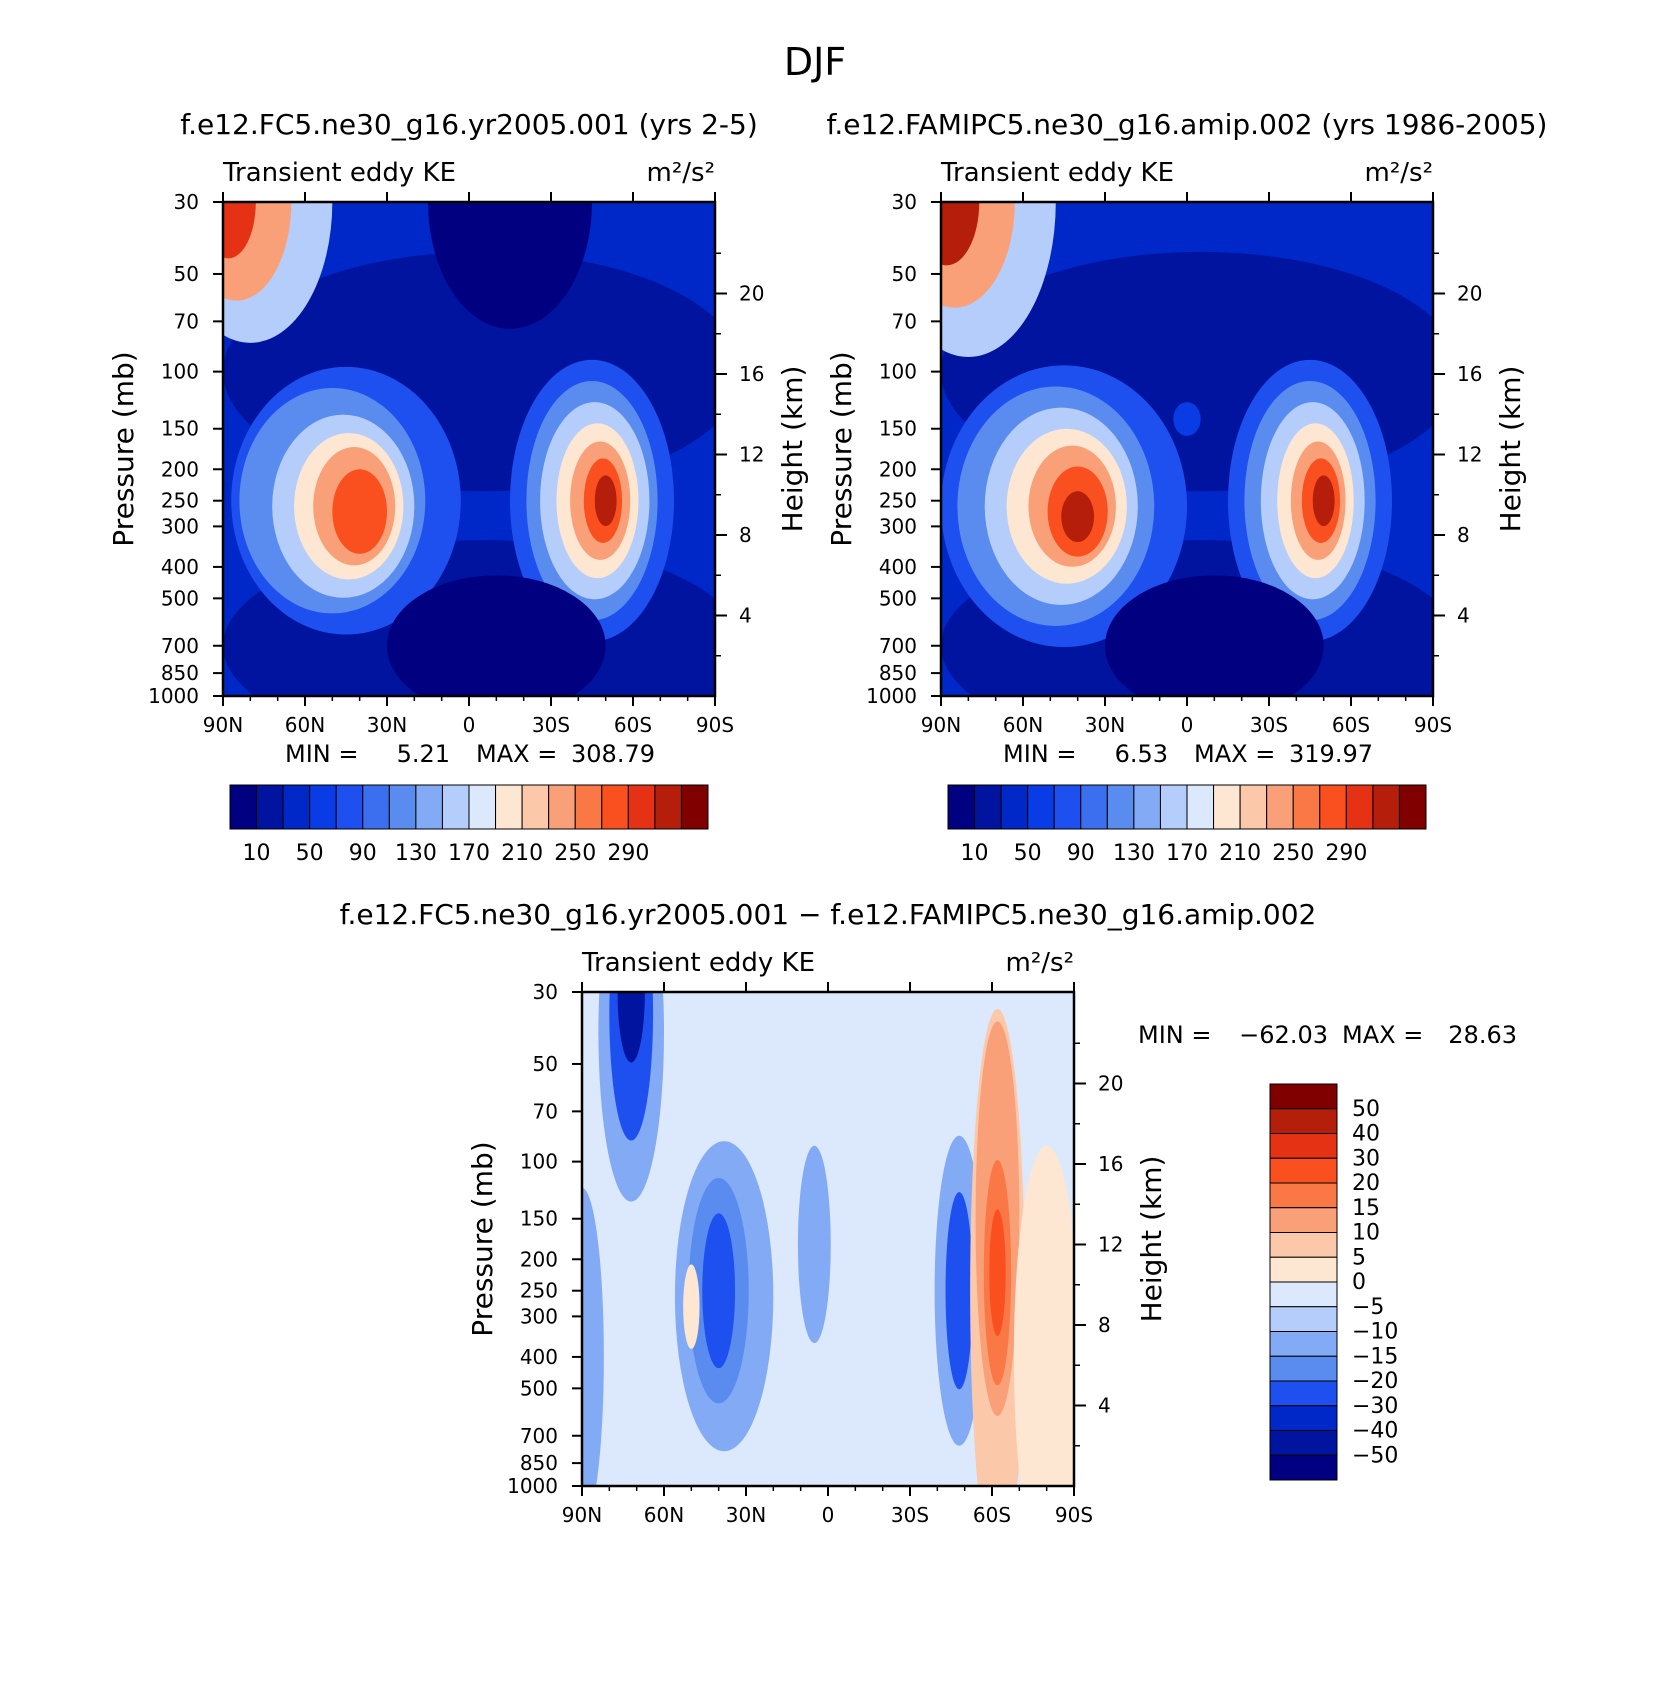 The width and height of the screenshot is (1672, 1699). What do you see at coordinates (1368, 1307) in the screenshot?
I see `colorbar-label: −5` at bounding box center [1368, 1307].